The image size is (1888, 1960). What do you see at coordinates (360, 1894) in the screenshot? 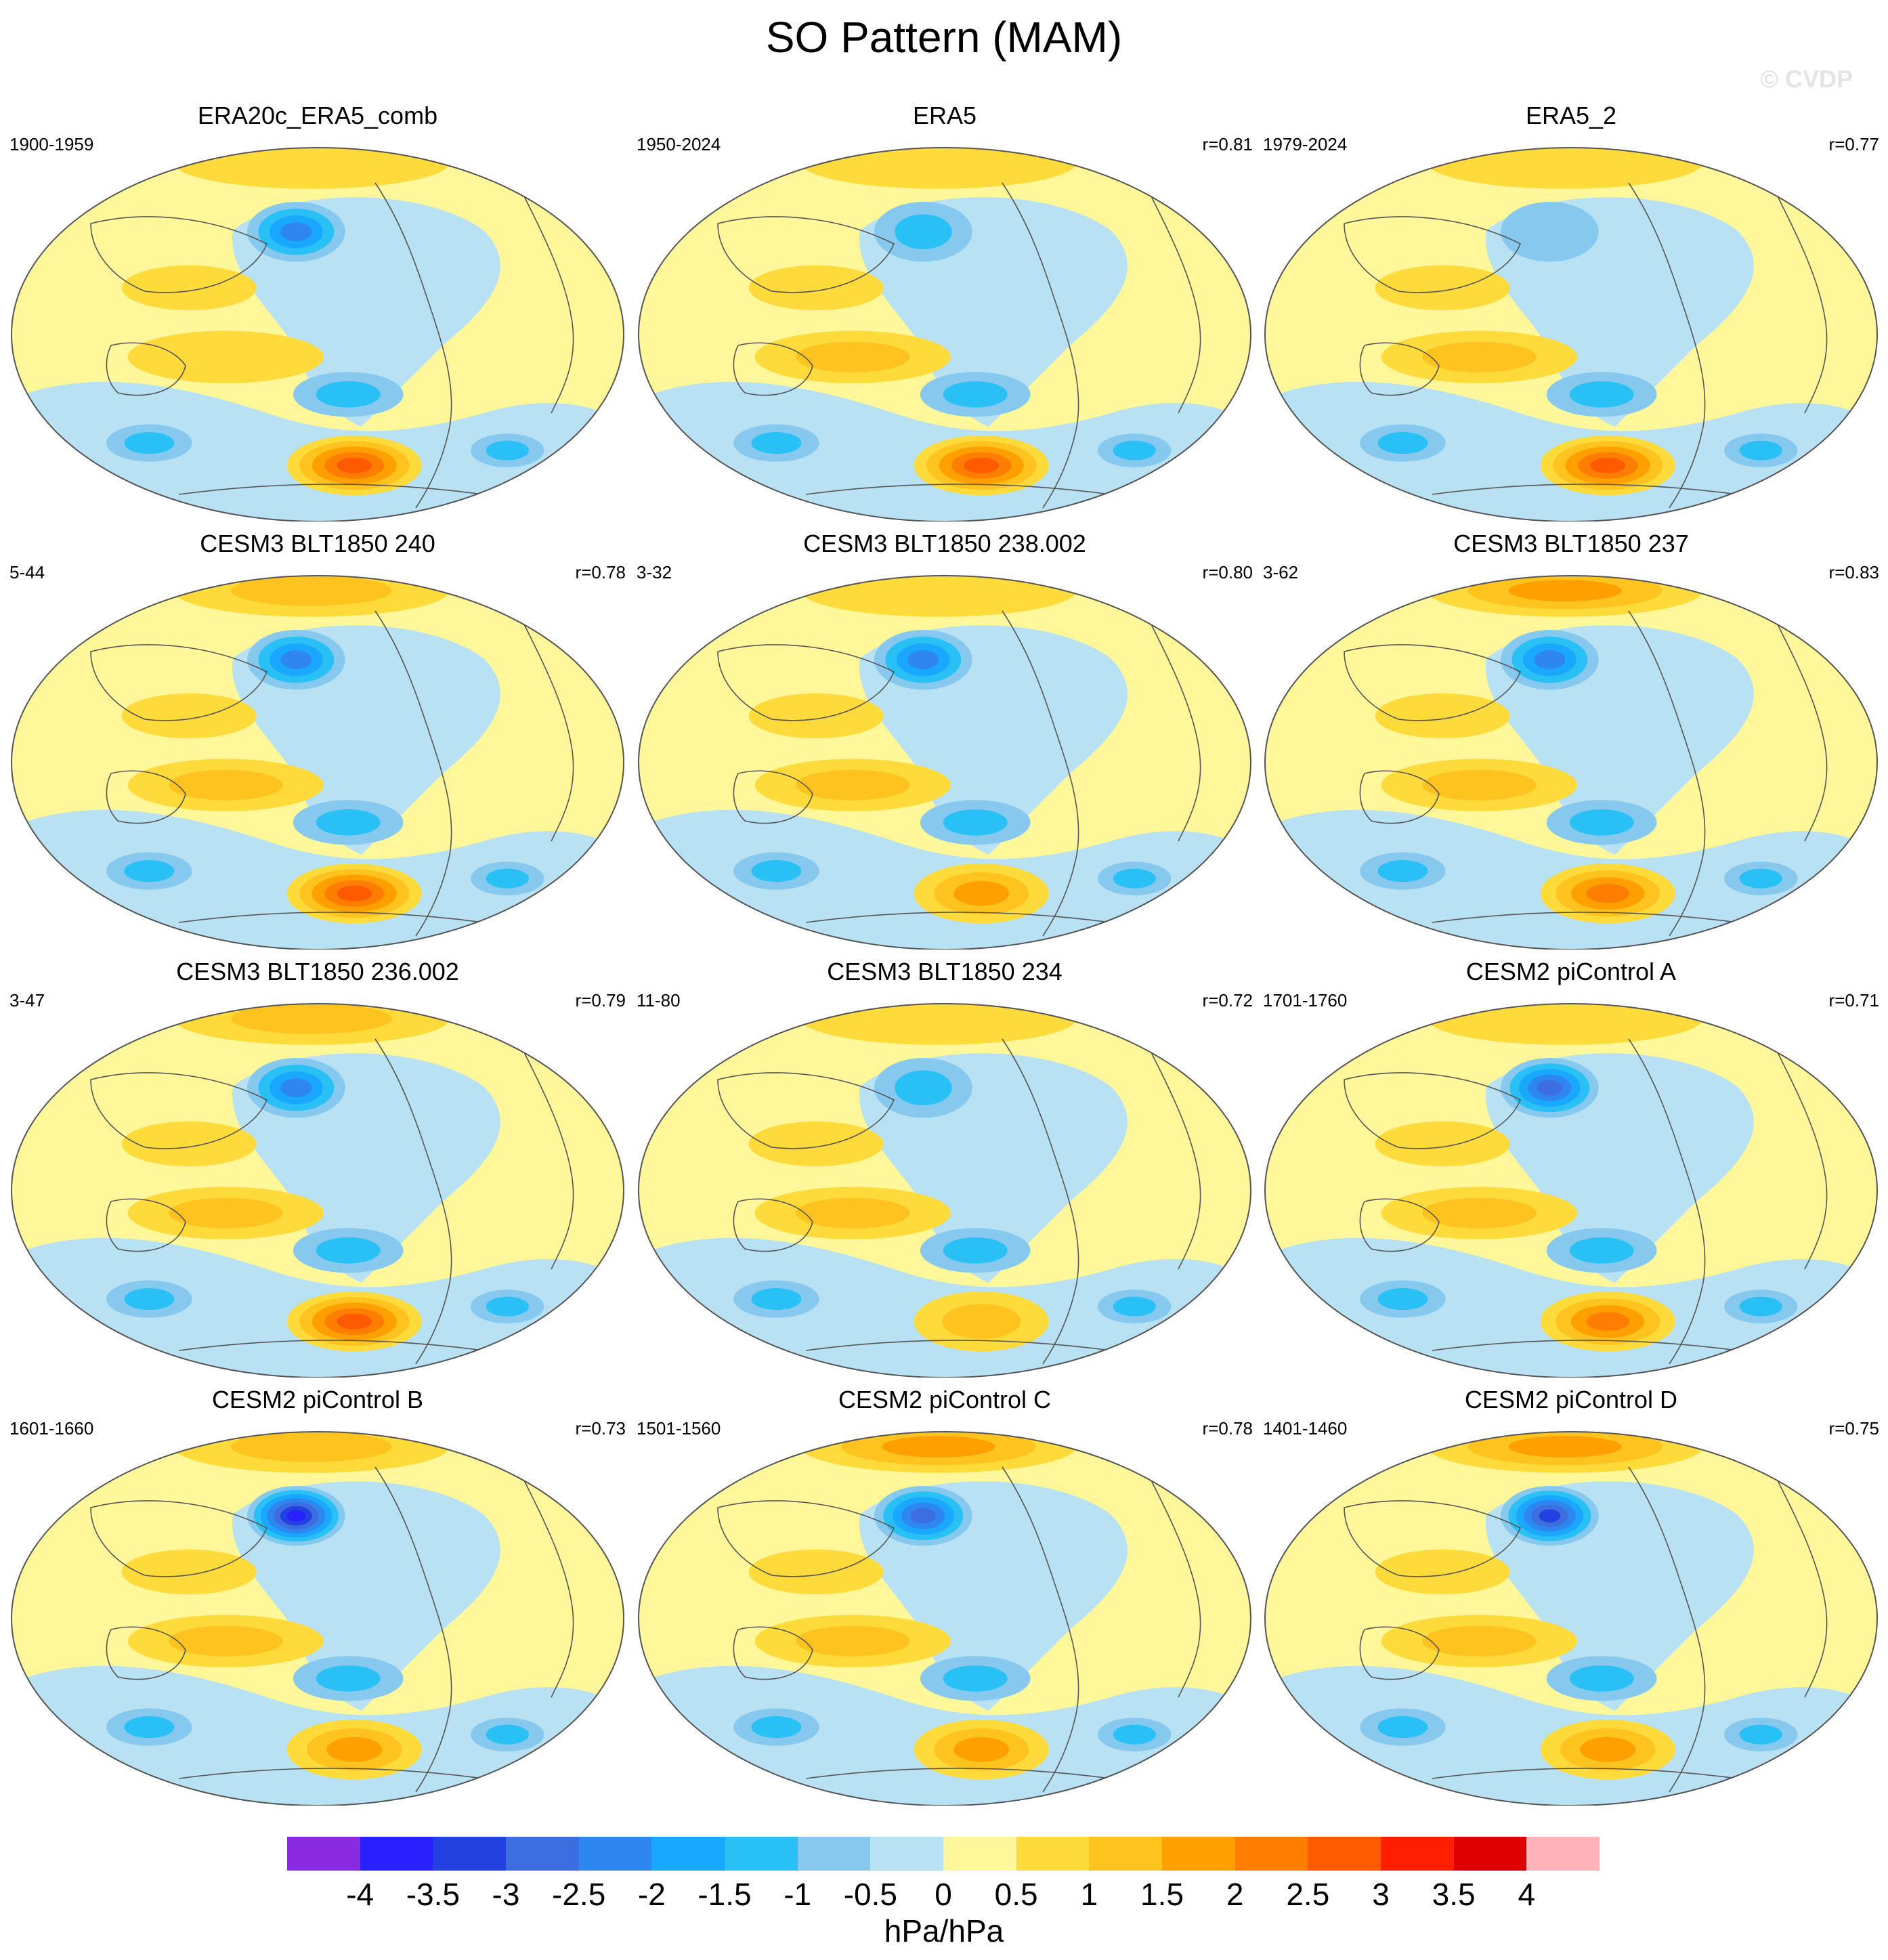
I see `colorbar-tick-label: -4` at bounding box center [360, 1894].